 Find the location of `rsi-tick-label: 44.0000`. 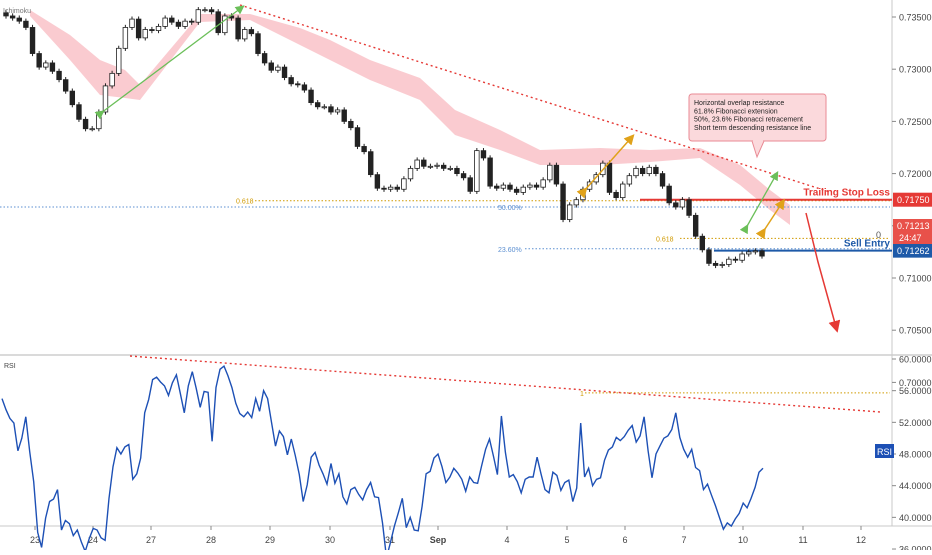

rsi-tick-label: 44.0000 is located at coordinates (915, 486).